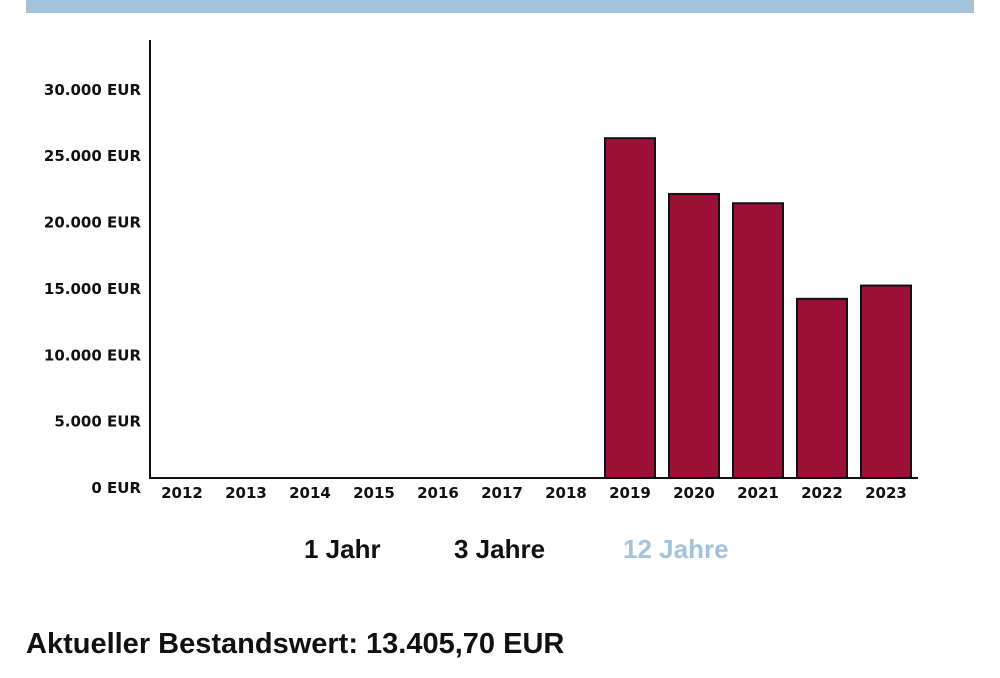 This screenshot has width=1000, height=678. Describe the element at coordinates (502, 493) in the screenshot. I see `x-tick-label: 2017` at that location.